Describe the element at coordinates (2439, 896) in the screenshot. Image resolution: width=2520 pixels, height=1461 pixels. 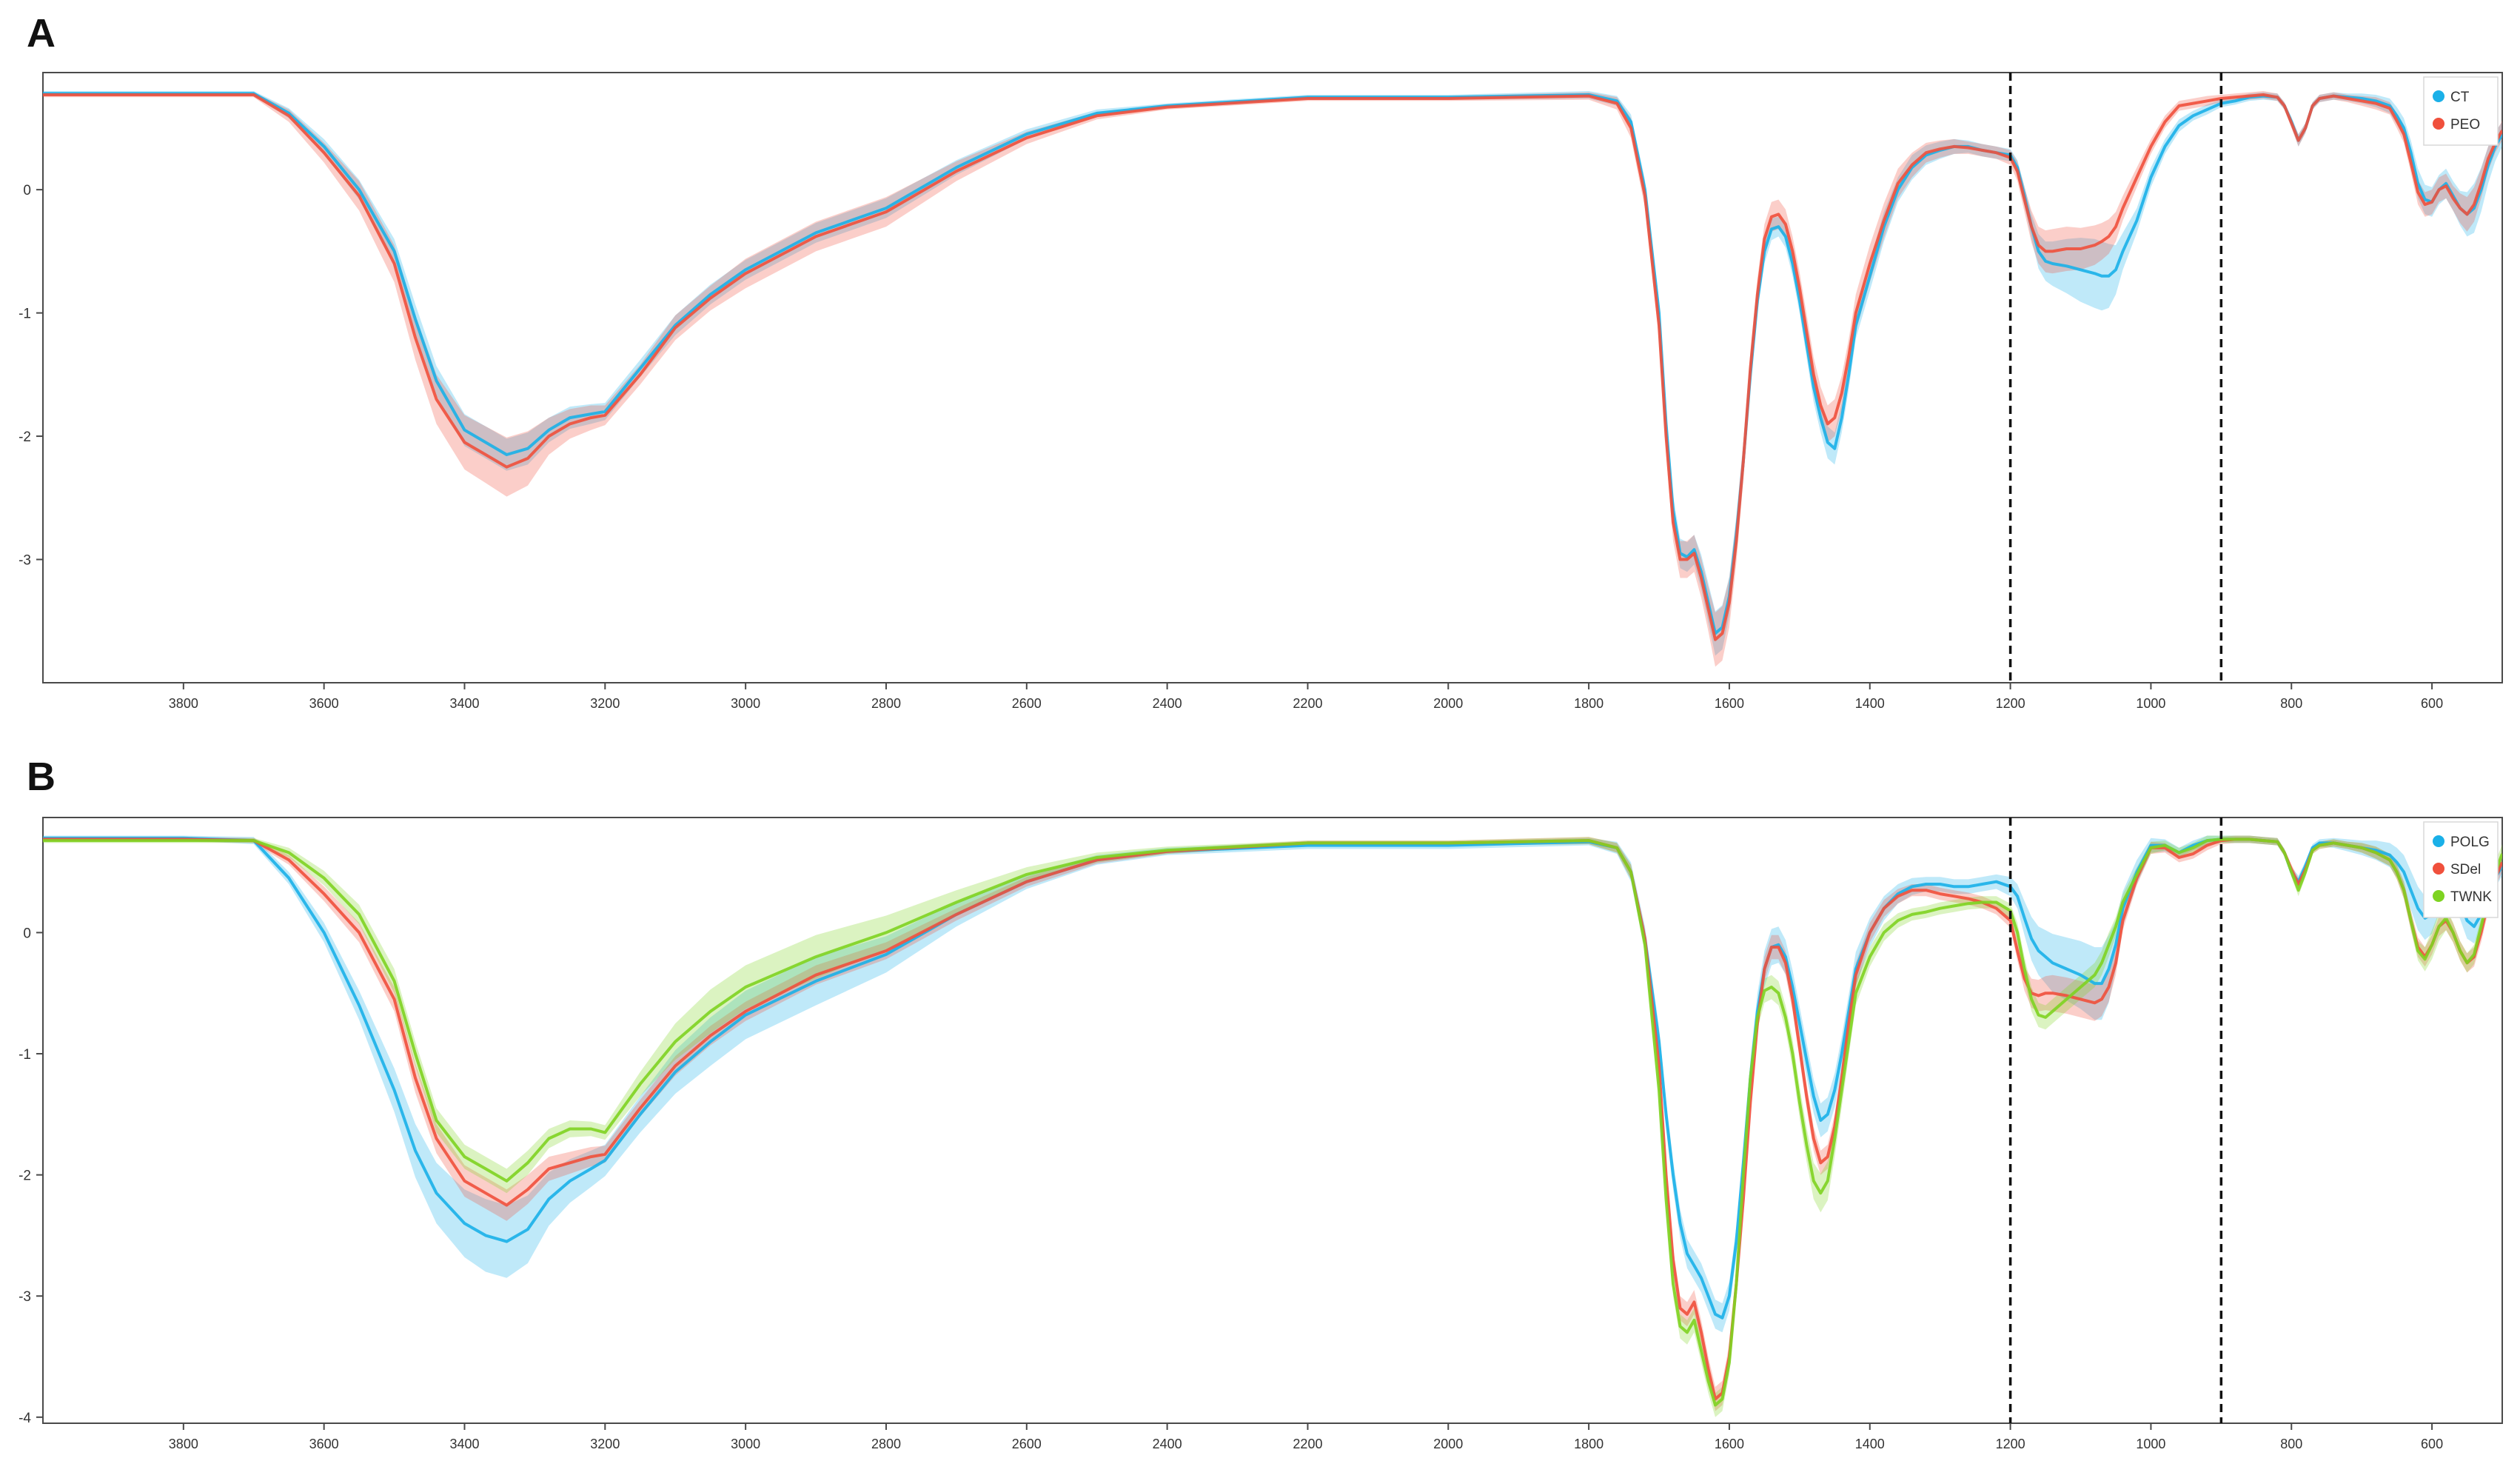
I see `legend-marker-twnk` at that location.